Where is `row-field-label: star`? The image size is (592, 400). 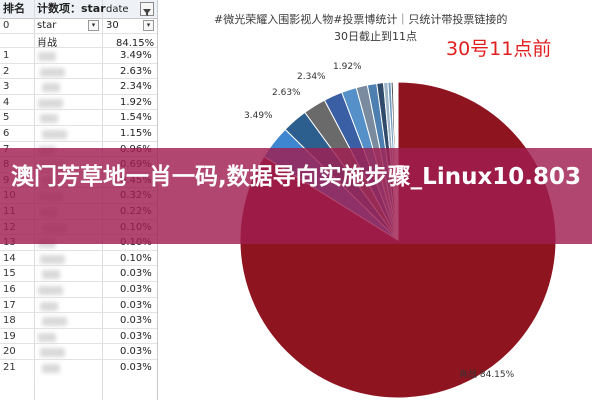
row-field-label: star is located at coordinates (47, 25).